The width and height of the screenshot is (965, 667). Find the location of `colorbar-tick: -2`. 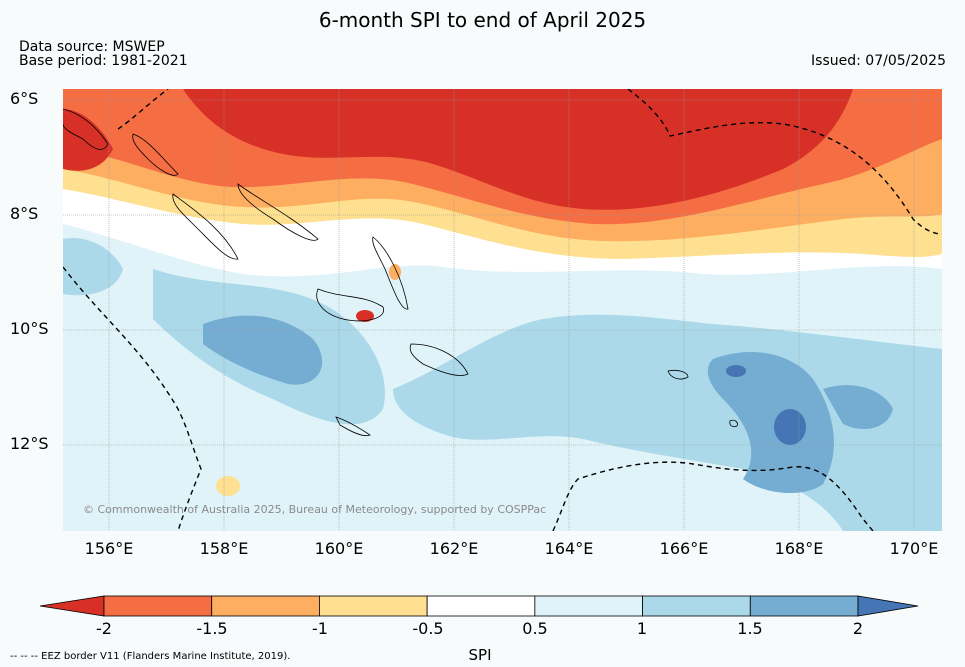

colorbar-tick: -2 is located at coordinates (104, 628).